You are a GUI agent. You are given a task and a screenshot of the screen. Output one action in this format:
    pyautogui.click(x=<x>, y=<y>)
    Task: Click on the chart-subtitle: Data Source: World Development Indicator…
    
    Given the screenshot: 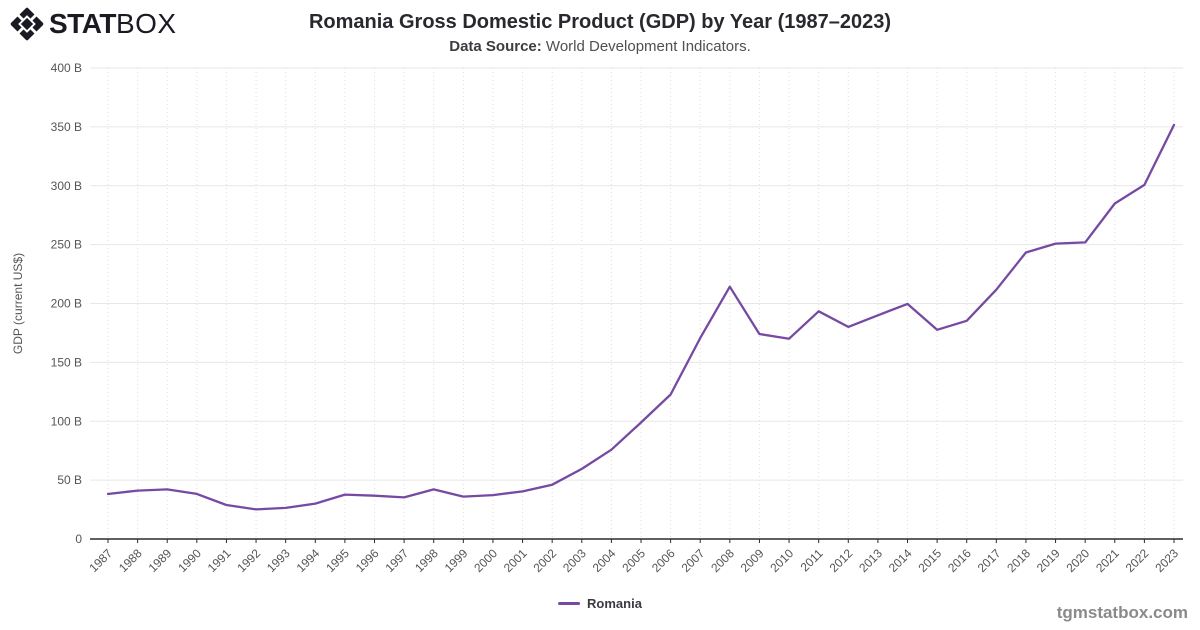 What is the action you would take?
    pyautogui.click(x=600, y=46)
    